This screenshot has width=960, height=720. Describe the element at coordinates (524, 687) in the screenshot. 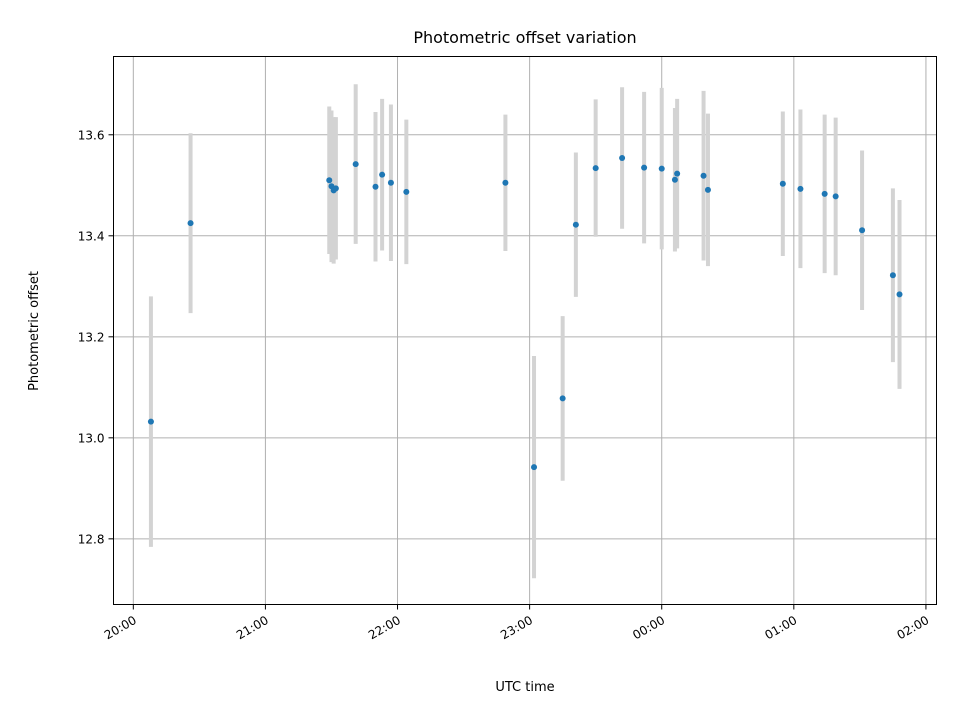

I see `x-axis-label: UTC time` at that location.